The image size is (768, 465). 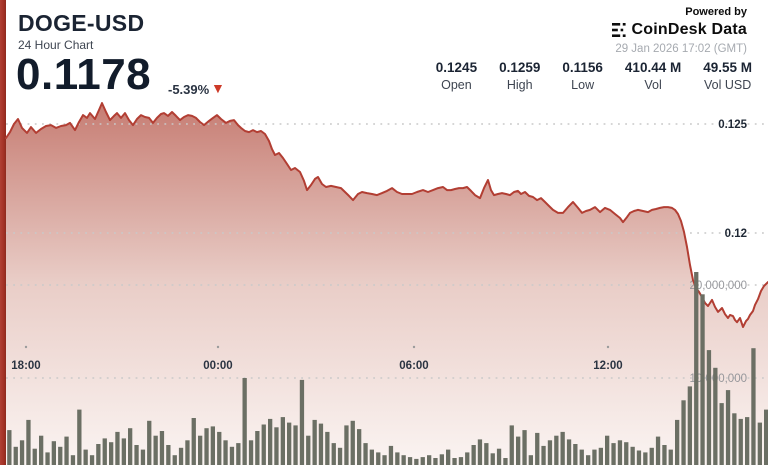 What do you see at coordinates (189, 89) in the screenshot?
I see `price-change-percent: -5.39%` at bounding box center [189, 89].